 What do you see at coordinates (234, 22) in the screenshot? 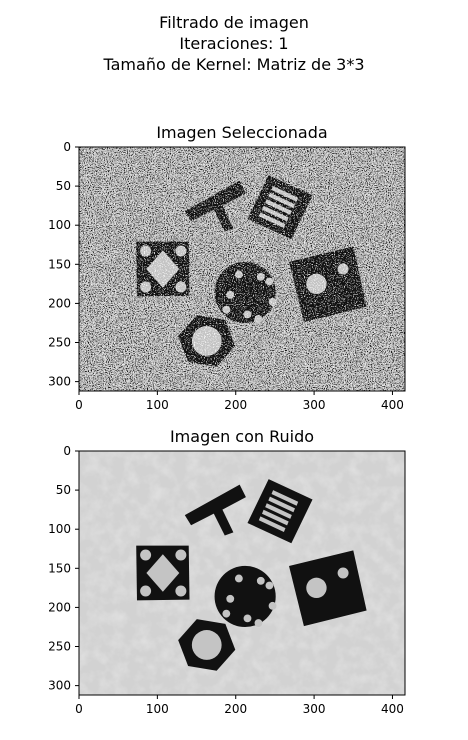
I see `suptitle-line-1: Filtrado de imagen` at bounding box center [234, 22].